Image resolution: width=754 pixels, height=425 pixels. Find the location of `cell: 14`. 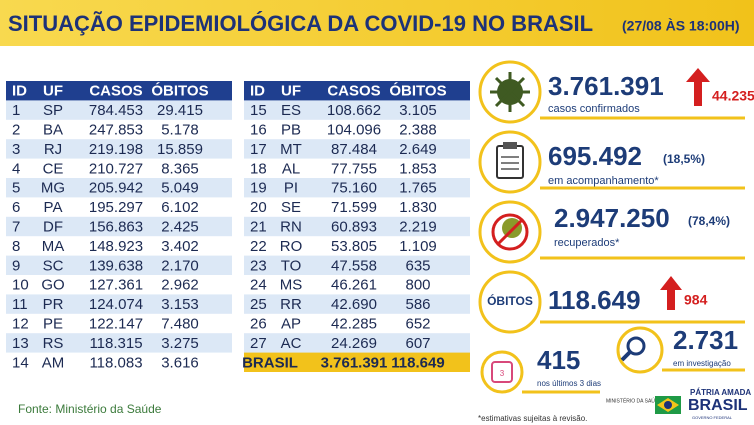

cell: 14 is located at coordinates (20, 362).